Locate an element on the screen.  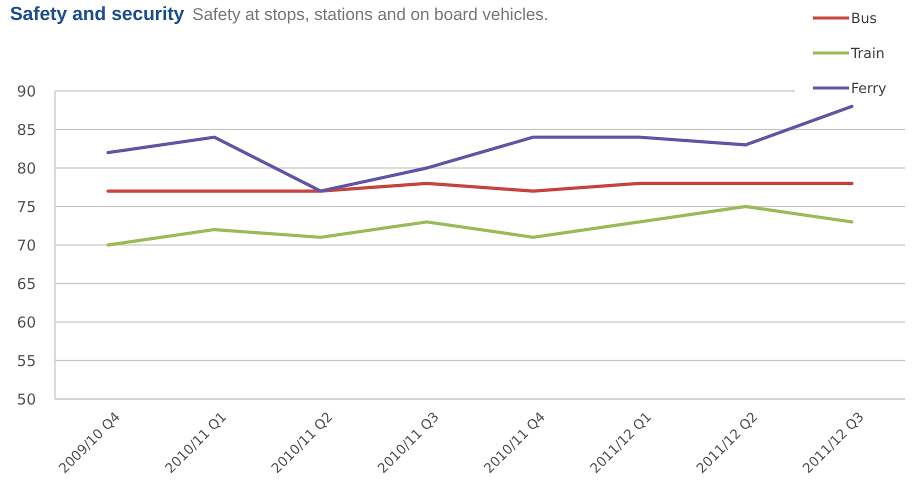
legend-label: Train is located at coordinates (867, 54).